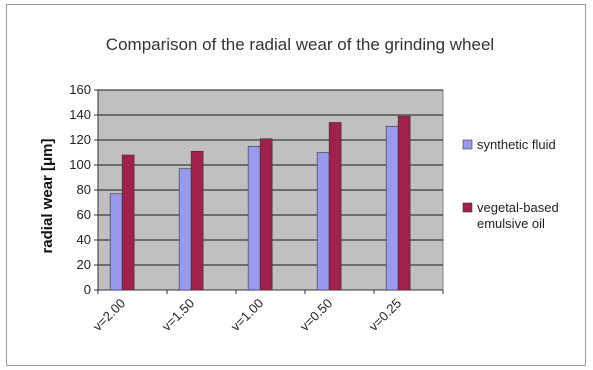  Describe the element at coordinates (80, 114) in the screenshot. I see `y-tick-label: 140` at that location.